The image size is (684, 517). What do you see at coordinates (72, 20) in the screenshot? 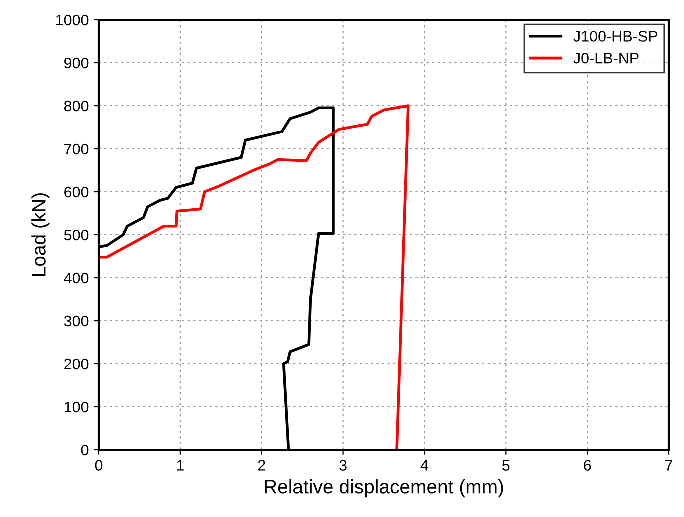
I see `y-tick-label: 1000` at bounding box center [72, 20].